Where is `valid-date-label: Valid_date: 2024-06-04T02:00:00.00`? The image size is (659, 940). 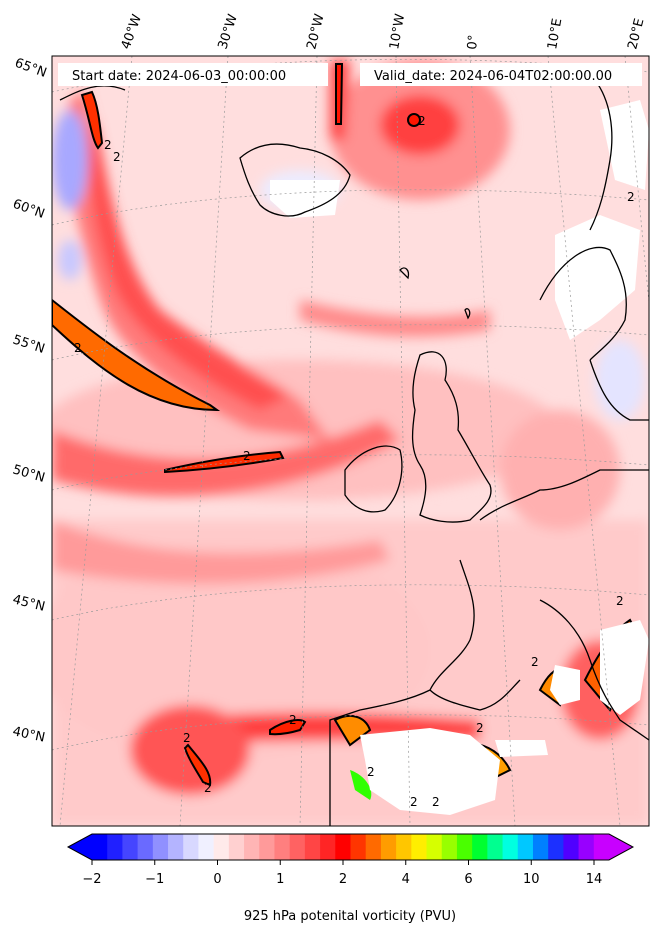
valid-date-label: Valid_date: 2024-06-04T02:00:00.00 is located at coordinates (493, 76).